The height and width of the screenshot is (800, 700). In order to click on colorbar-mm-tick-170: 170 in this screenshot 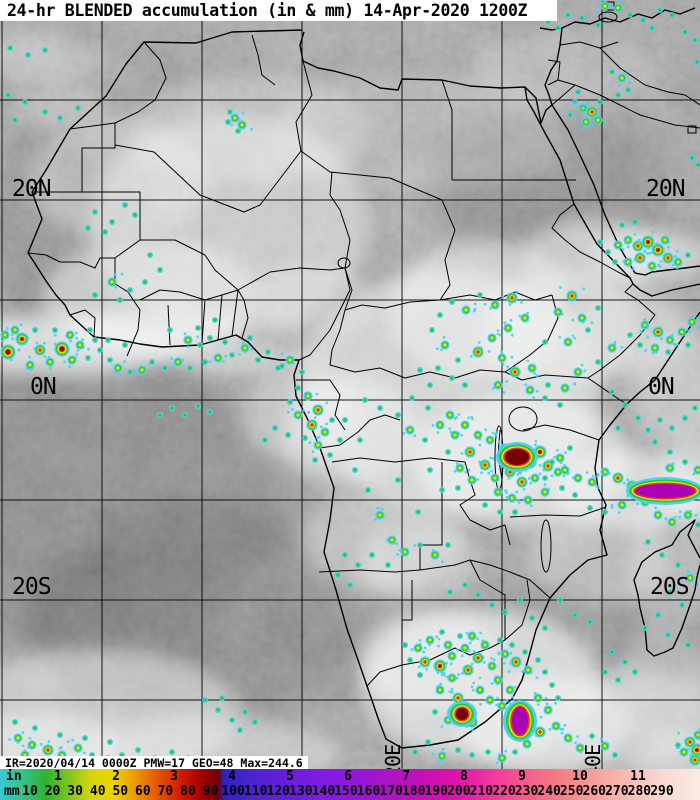, I will do `click(391, 791)`.